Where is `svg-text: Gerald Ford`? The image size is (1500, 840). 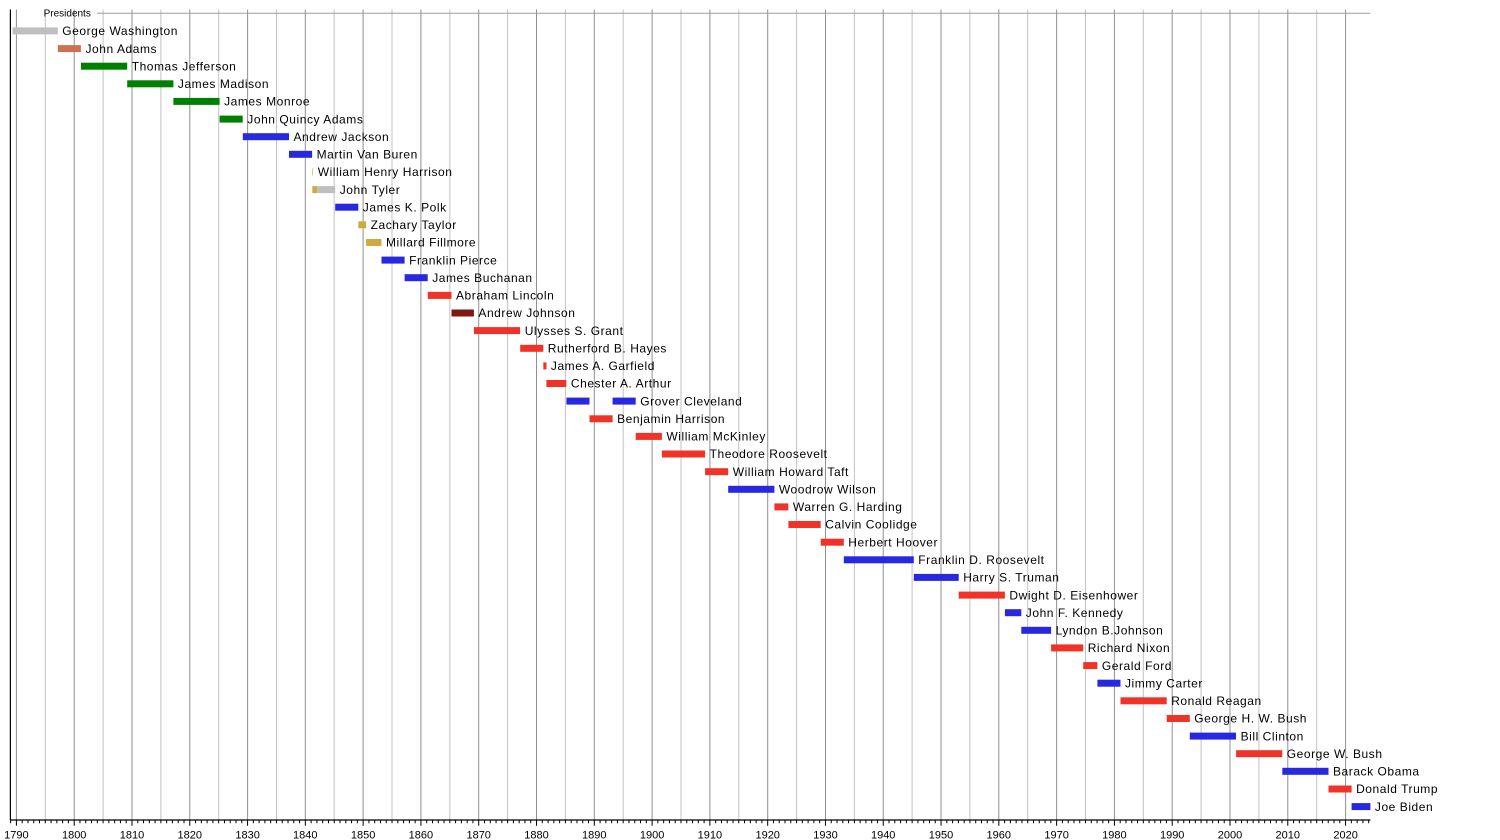 svg-text: Gerald Ford is located at coordinates (1137, 666).